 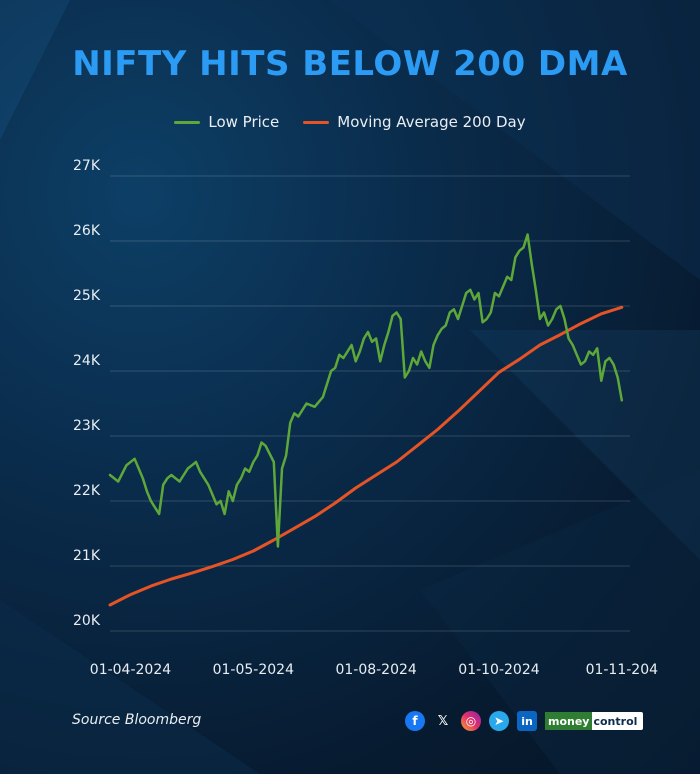 I want to click on y-tick-label: 22K, so click(x=87, y=491).